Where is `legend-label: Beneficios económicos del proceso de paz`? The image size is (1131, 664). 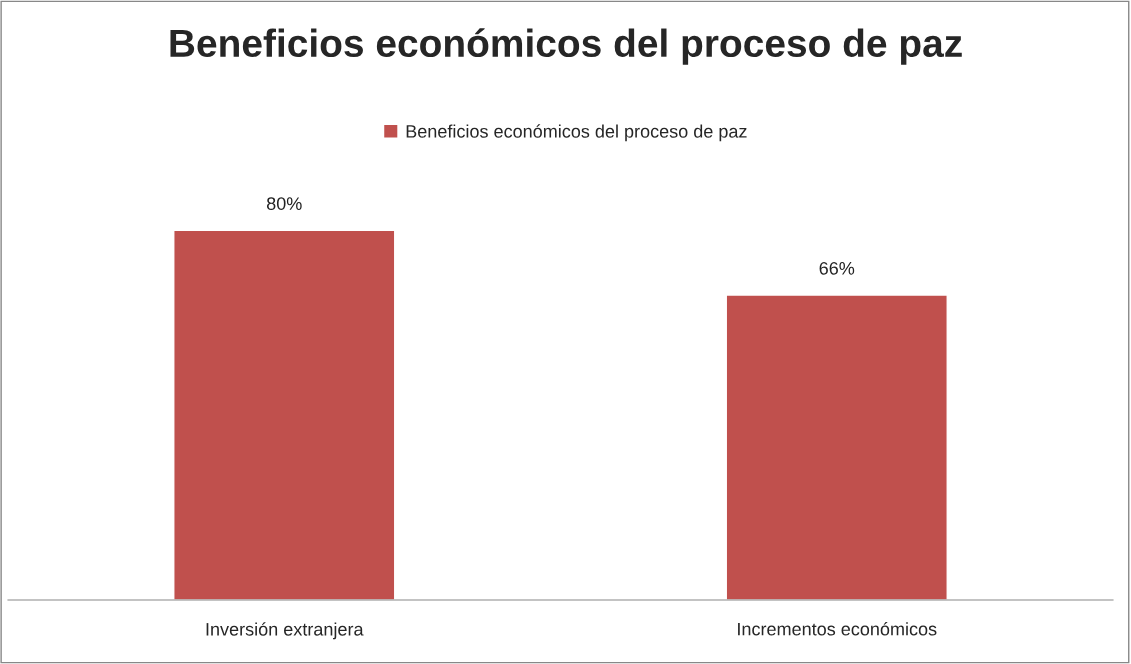 legend-label: Beneficios económicos del proceso de paz is located at coordinates (576, 133).